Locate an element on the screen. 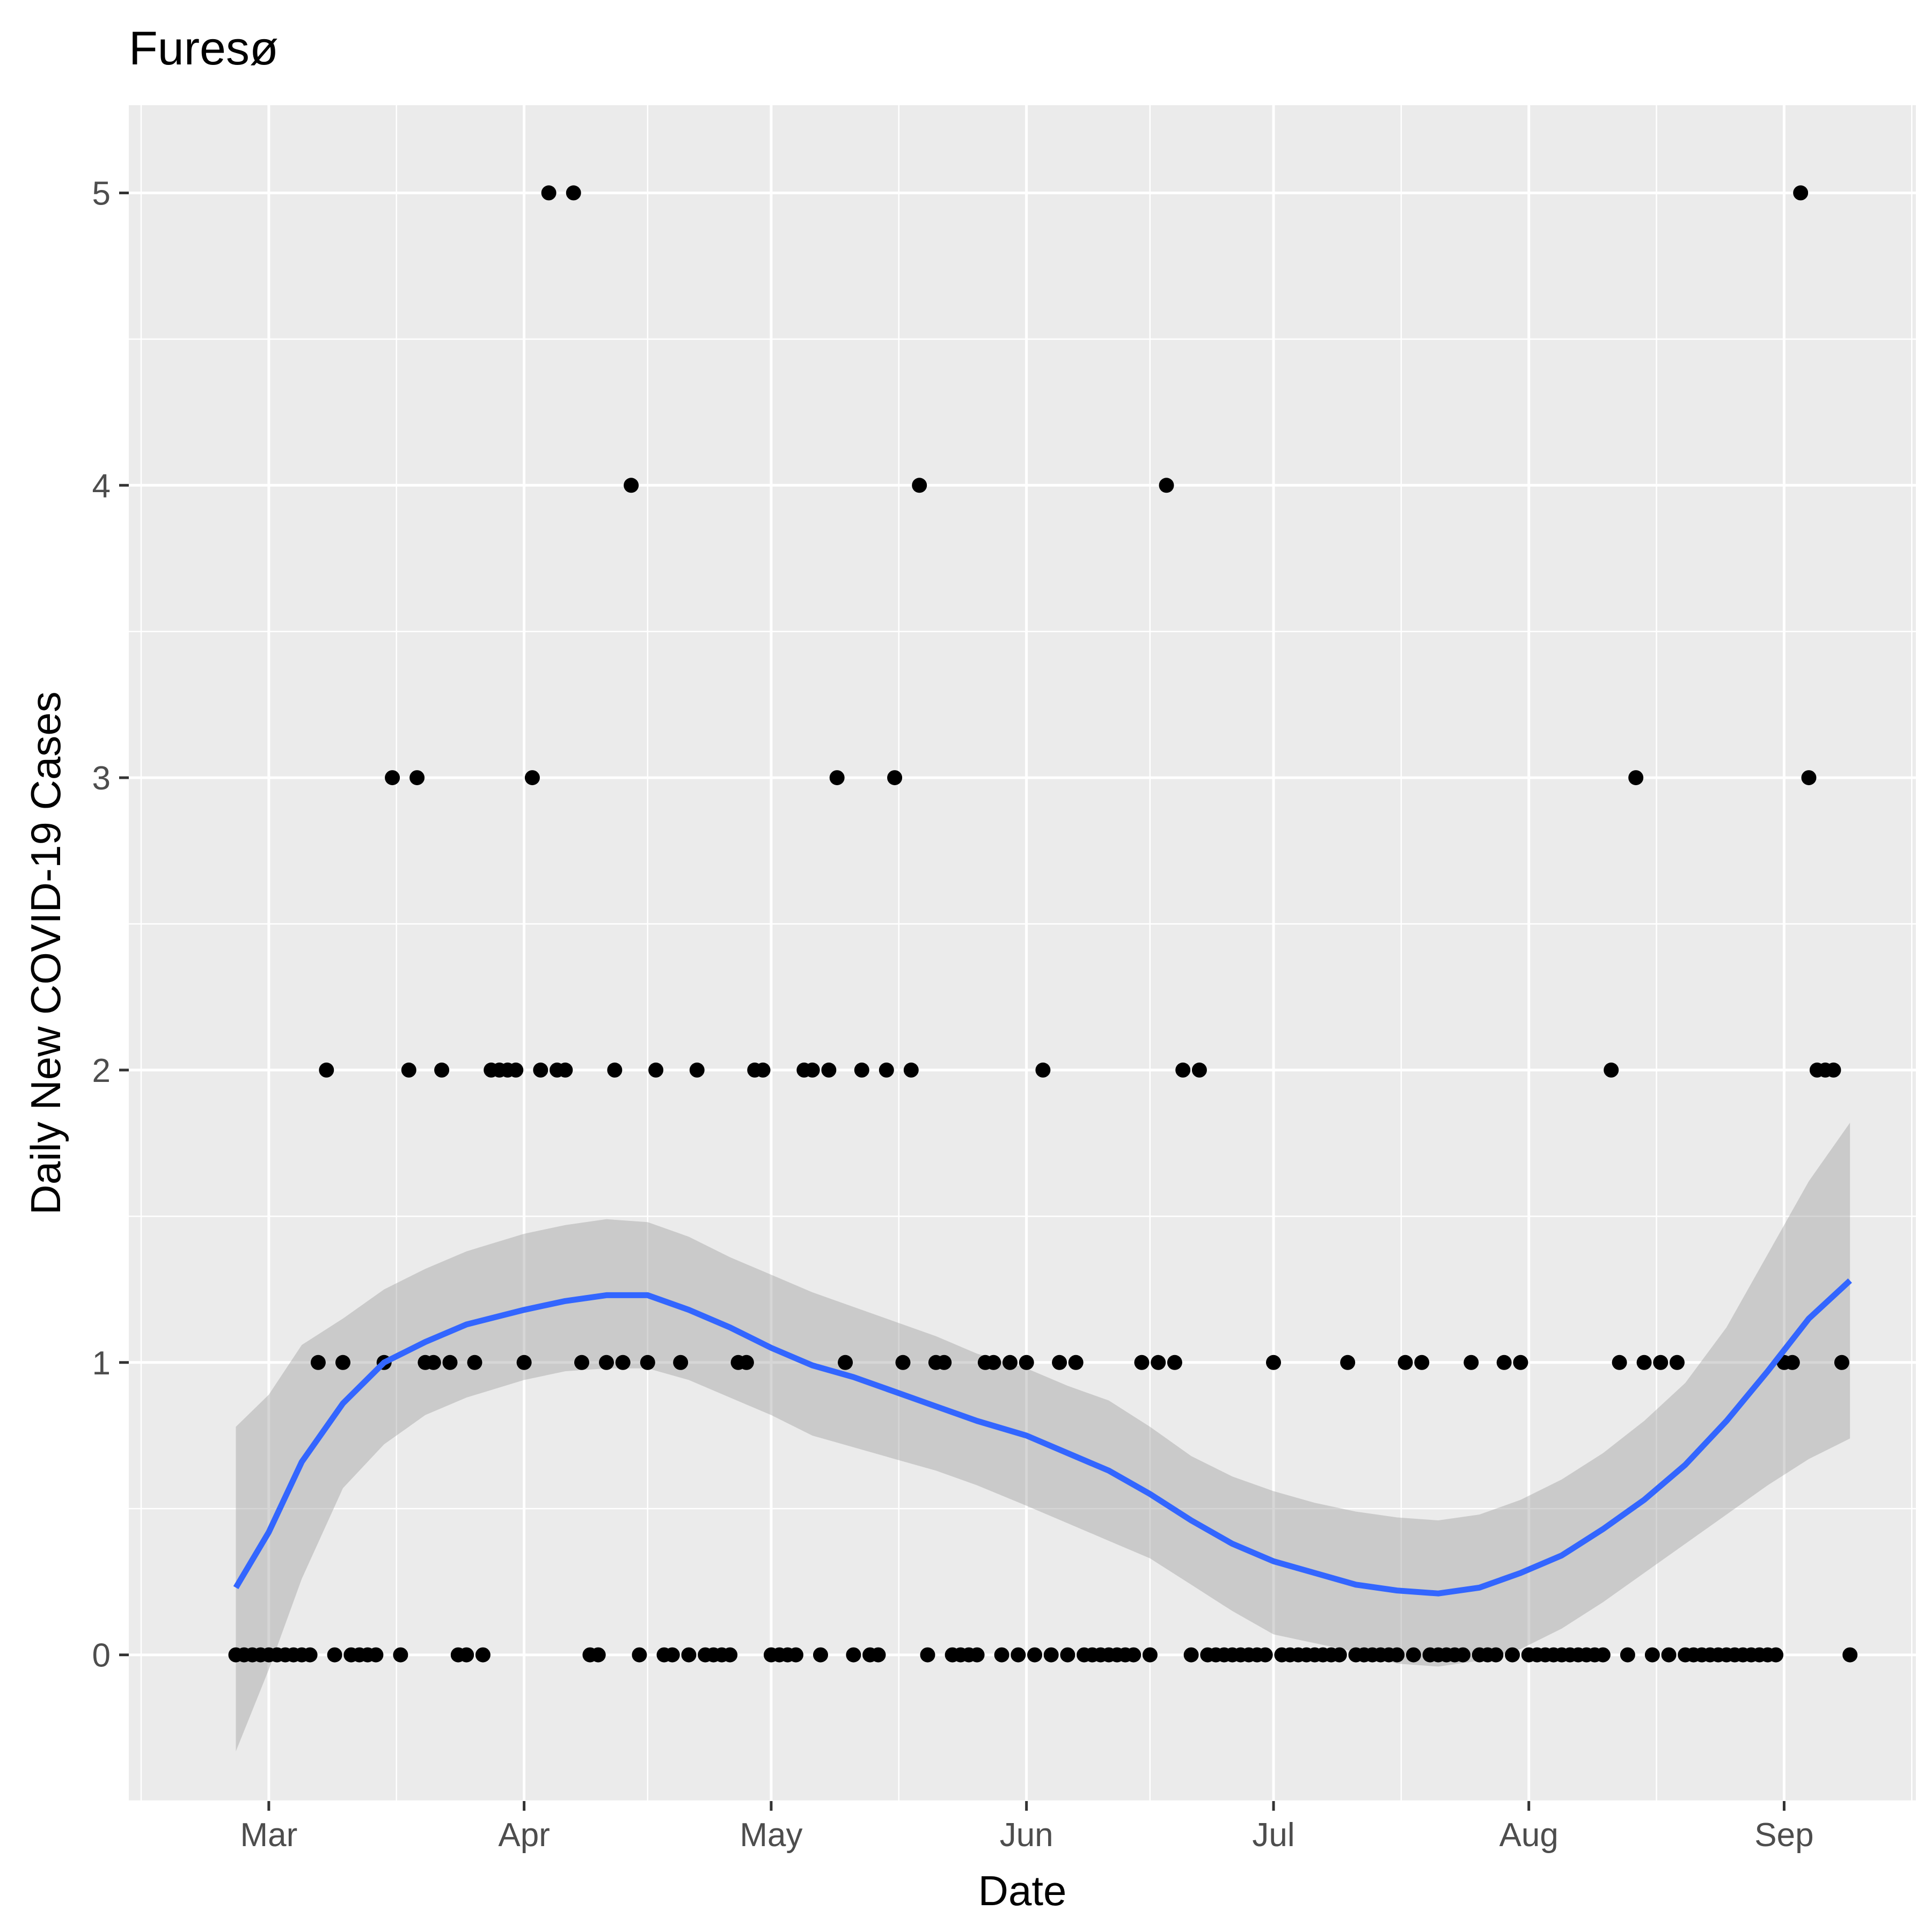 Image resolution: width=1932 pixels, height=1932 pixels. y-tick-label: 1 is located at coordinates (101, 1363).